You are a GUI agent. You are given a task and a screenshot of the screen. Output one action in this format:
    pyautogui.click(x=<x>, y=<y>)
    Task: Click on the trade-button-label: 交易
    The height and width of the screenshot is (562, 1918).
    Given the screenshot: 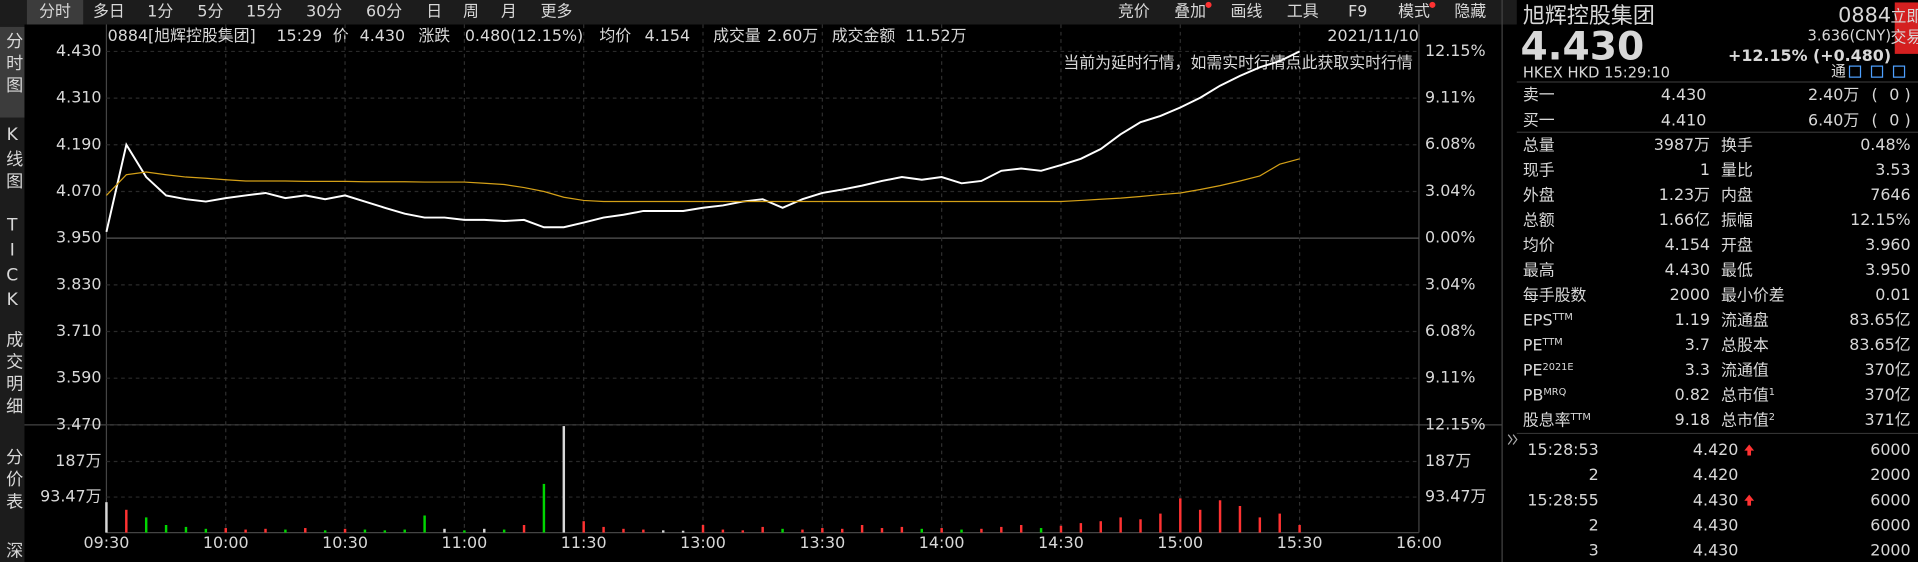 What is the action you would take?
    pyautogui.click(x=1904, y=36)
    